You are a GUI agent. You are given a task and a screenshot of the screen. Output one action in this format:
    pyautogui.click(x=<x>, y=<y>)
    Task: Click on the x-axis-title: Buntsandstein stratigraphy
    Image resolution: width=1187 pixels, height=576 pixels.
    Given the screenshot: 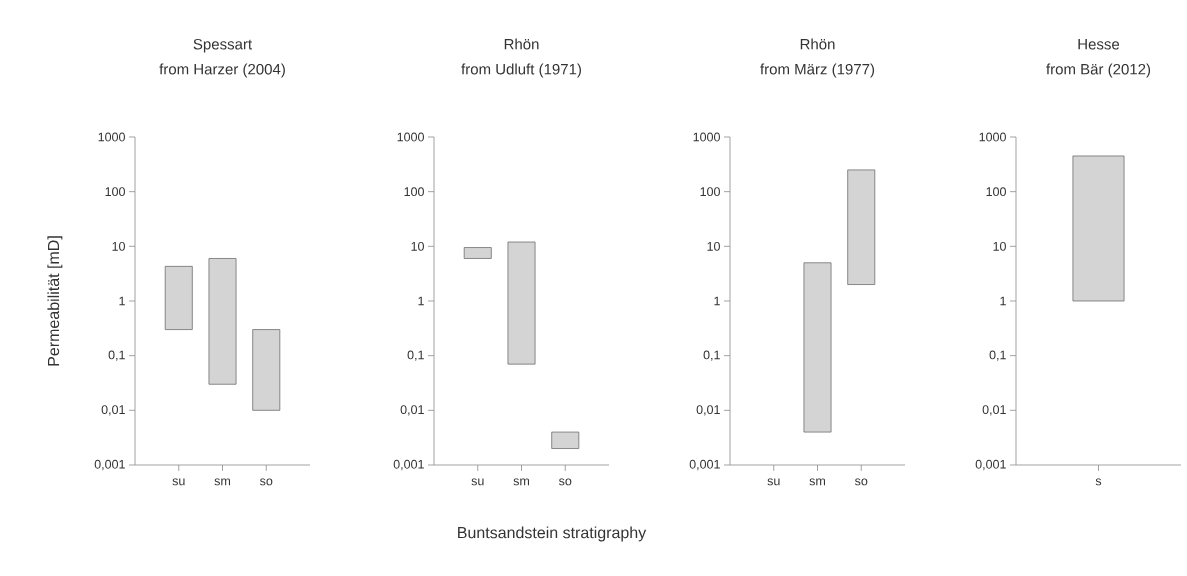 What is the action you would take?
    pyautogui.click(x=552, y=534)
    